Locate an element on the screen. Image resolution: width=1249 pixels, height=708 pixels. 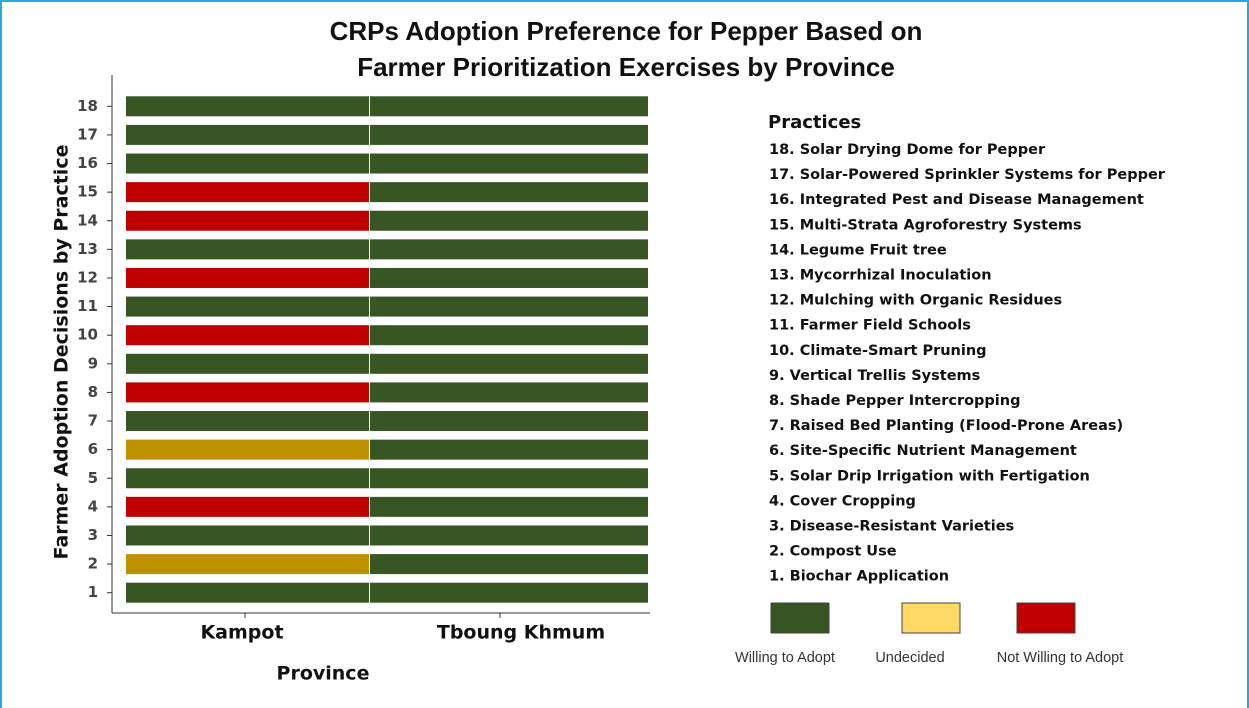
legend-label: Willing to Adopt is located at coordinates (785, 658).